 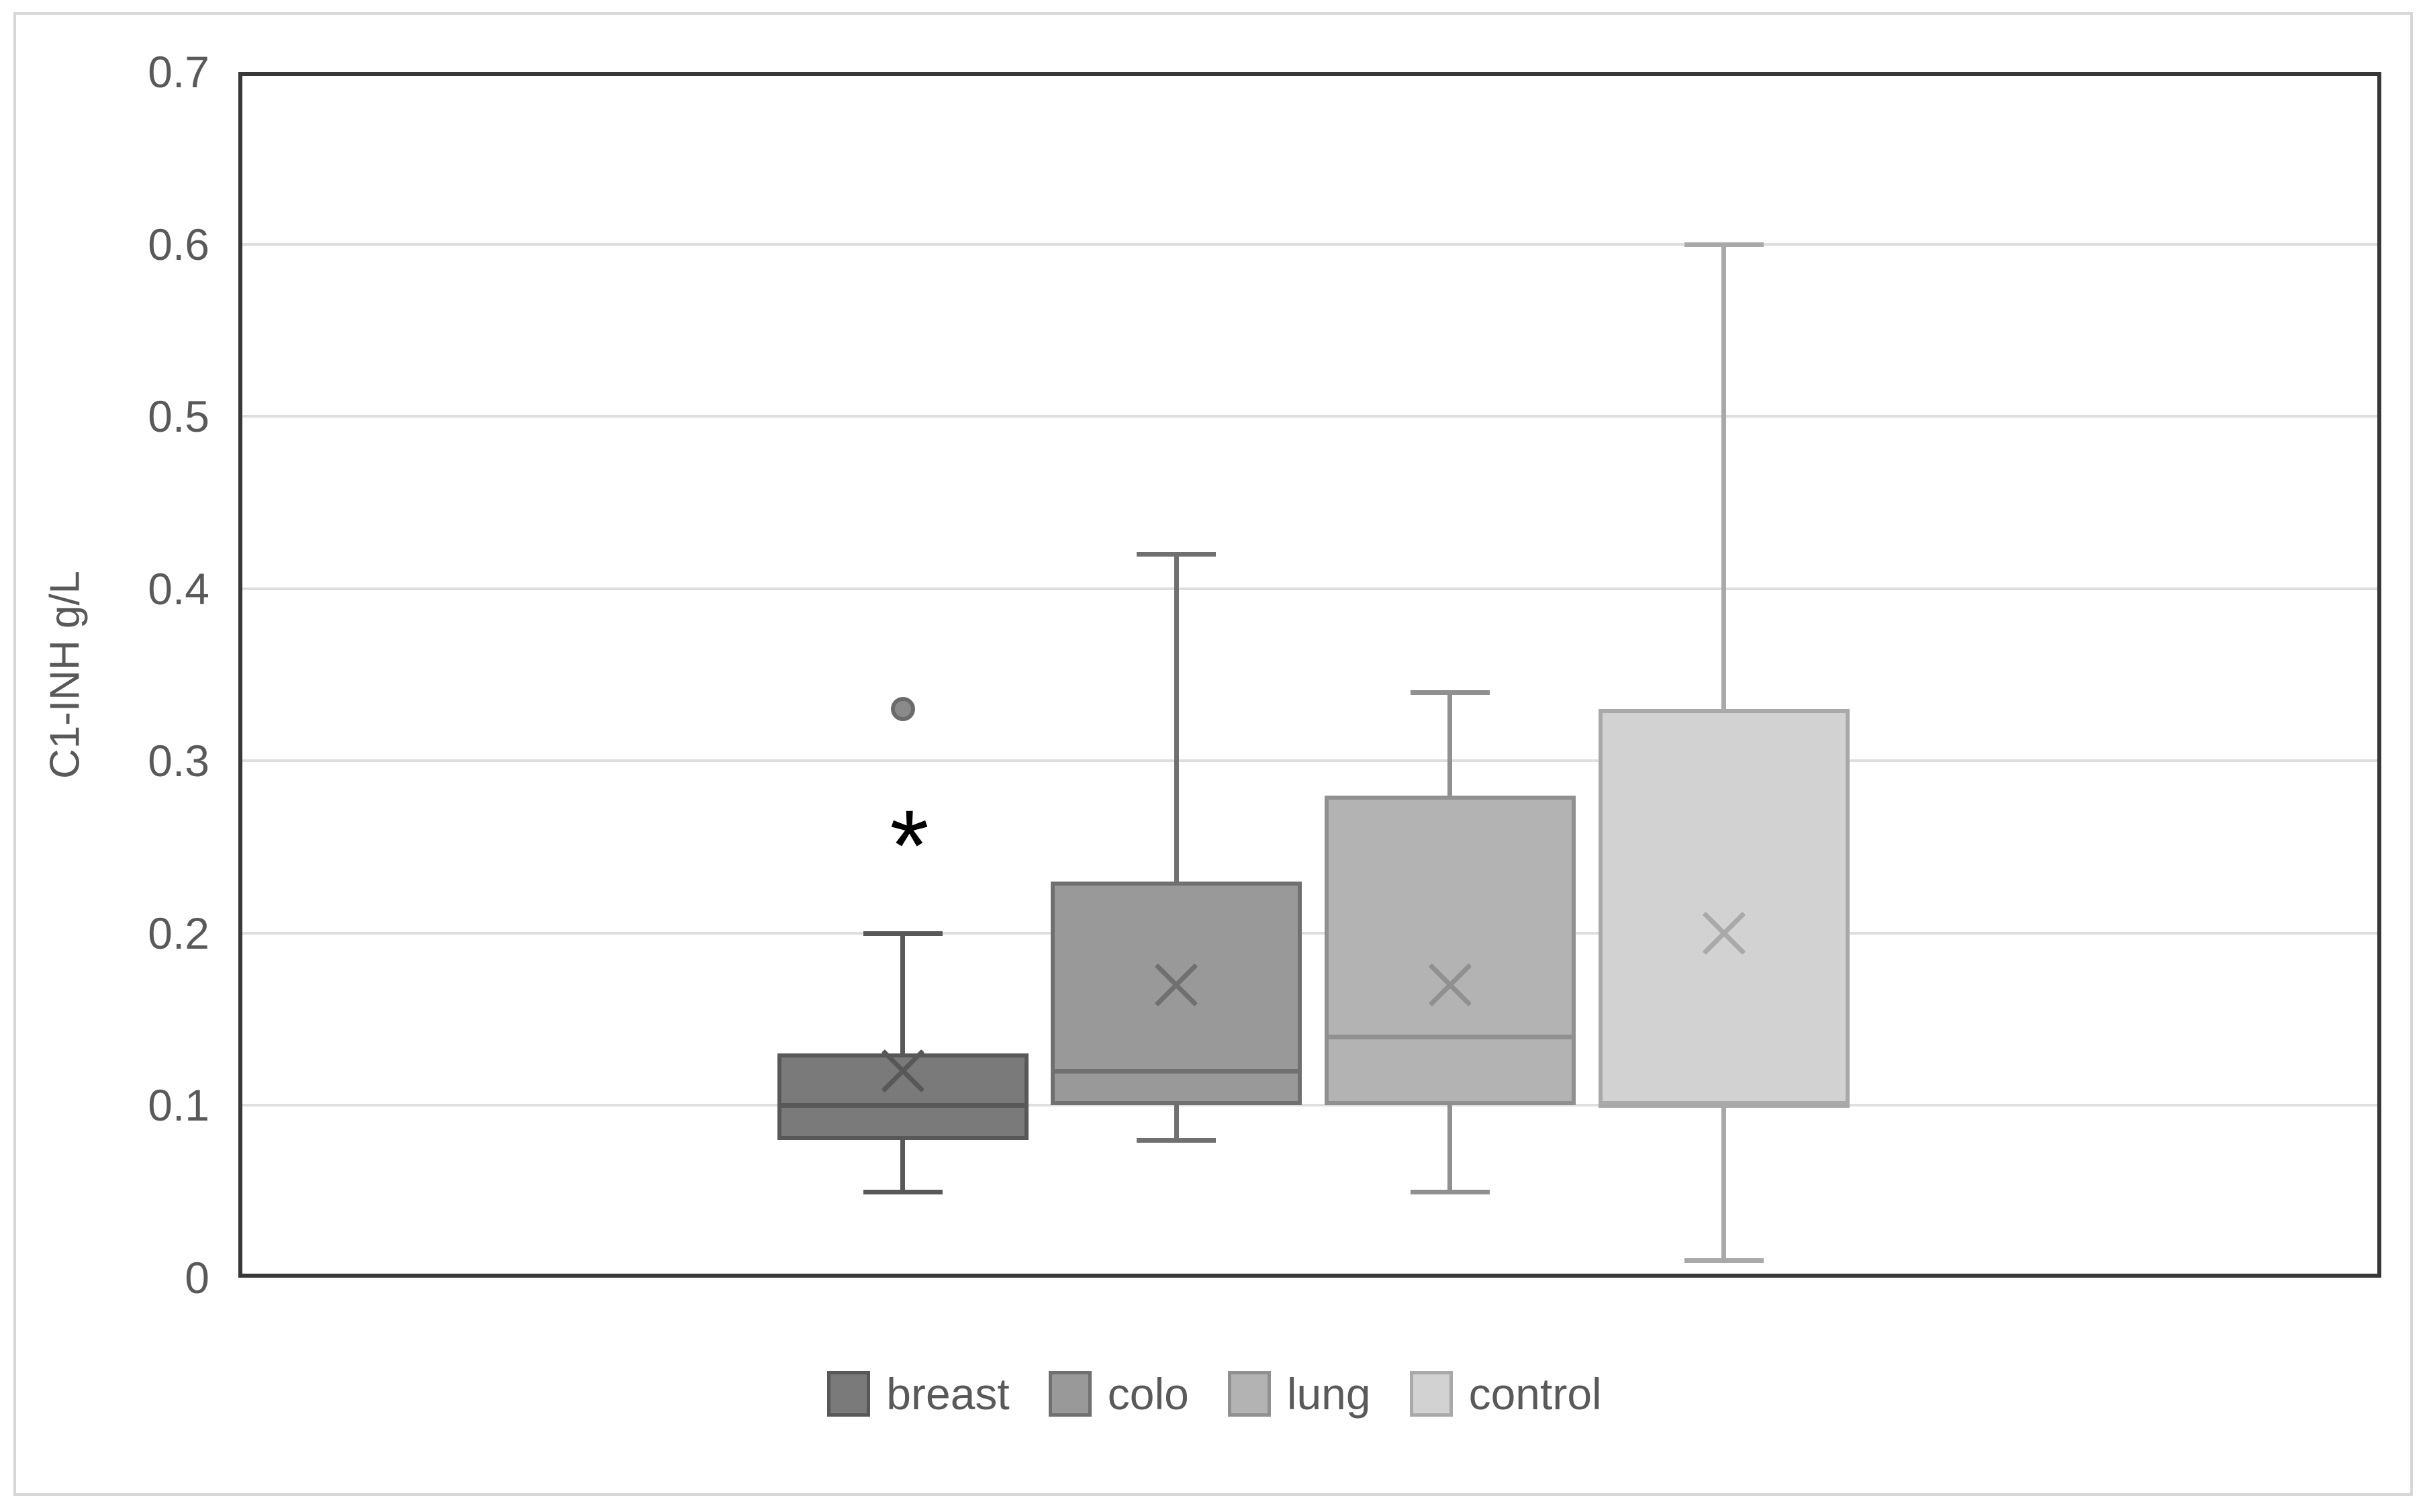 What do you see at coordinates (1249, 1394) in the screenshot?
I see `legend-swatch-lung` at bounding box center [1249, 1394].